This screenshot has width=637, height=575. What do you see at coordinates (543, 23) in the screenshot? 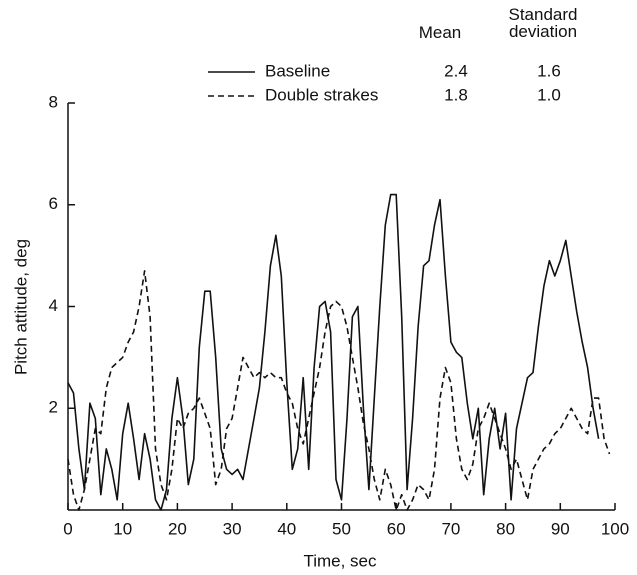
I see `legend-header: Standard deviation` at bounding box center [543, 23].